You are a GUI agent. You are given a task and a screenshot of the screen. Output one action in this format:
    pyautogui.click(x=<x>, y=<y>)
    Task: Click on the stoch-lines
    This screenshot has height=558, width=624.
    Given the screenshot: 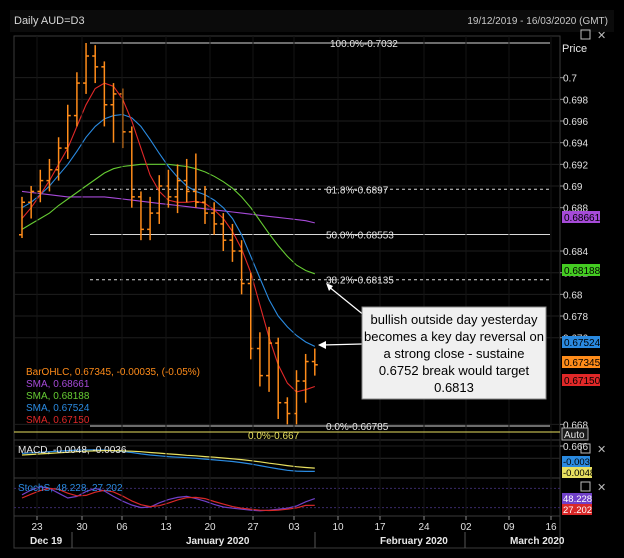 What is the action you would take?
    pyautogui.click(x=287, y=499)
    